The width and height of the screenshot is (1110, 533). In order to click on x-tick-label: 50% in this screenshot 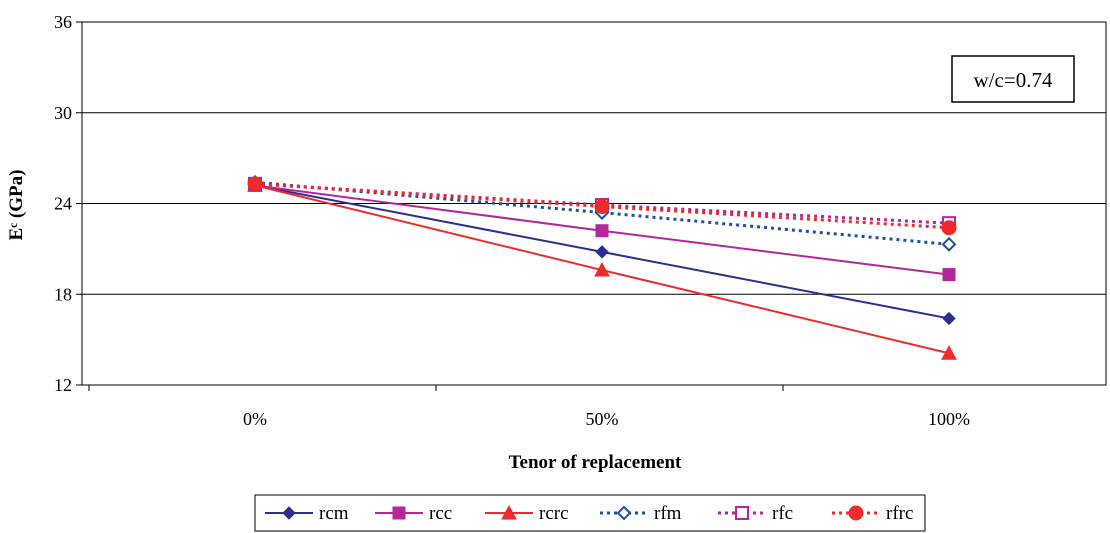, I will do `click(602, 419)`.